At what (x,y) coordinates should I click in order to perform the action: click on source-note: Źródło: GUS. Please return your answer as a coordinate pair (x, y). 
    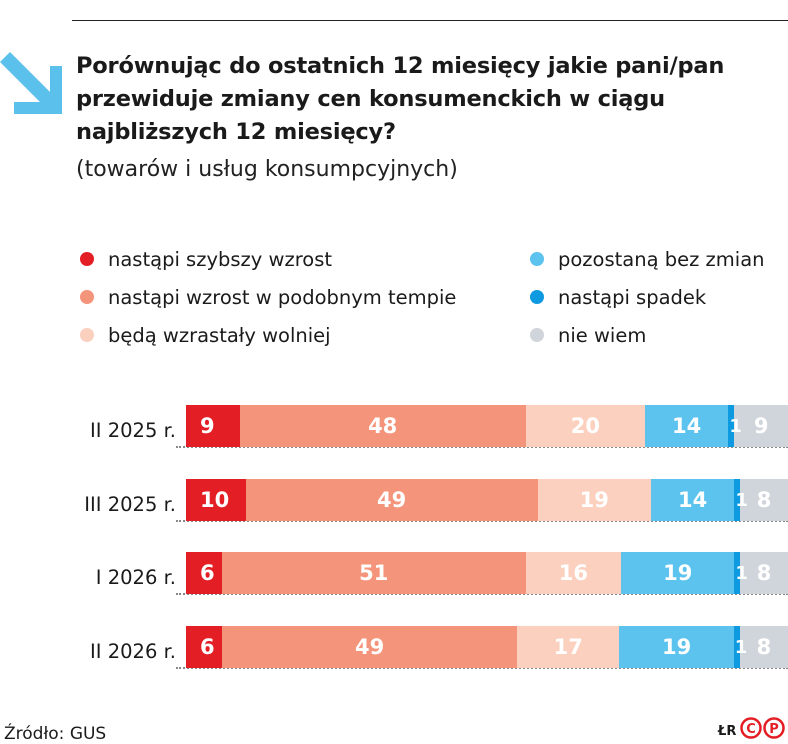
    Looking at the image, I should click on (55, 734).